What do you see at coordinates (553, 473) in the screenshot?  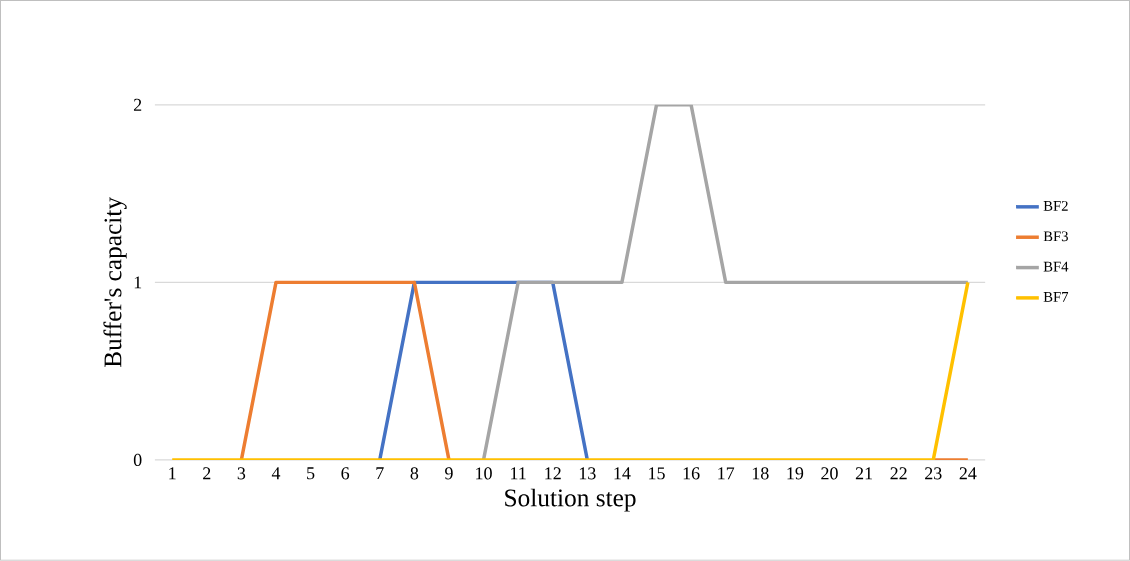 I see `x-tick-label: 12` at bounding box center [553, 473].